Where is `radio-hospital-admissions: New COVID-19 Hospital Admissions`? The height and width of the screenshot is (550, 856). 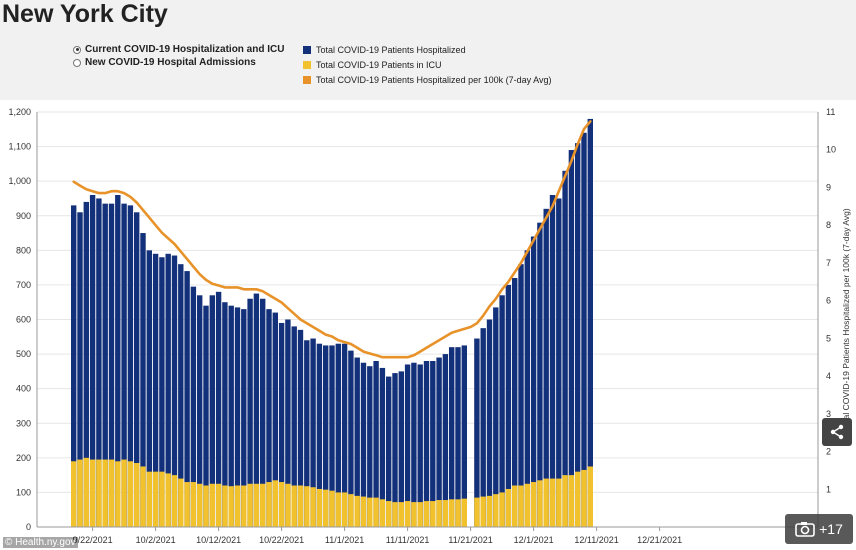
radio-hospital-admissions: New COVID-19 Hospital Admissions is located at coordinates (164, 62).